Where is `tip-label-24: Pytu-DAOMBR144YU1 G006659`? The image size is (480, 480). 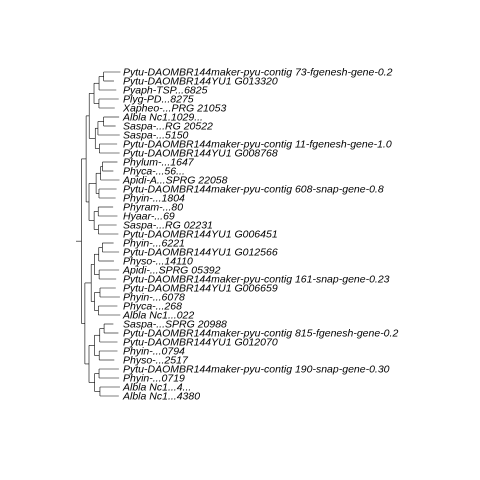
tip-label-24: Pytu-DAOMBR144YU1 G006659 is located at coordinates (200, 289).